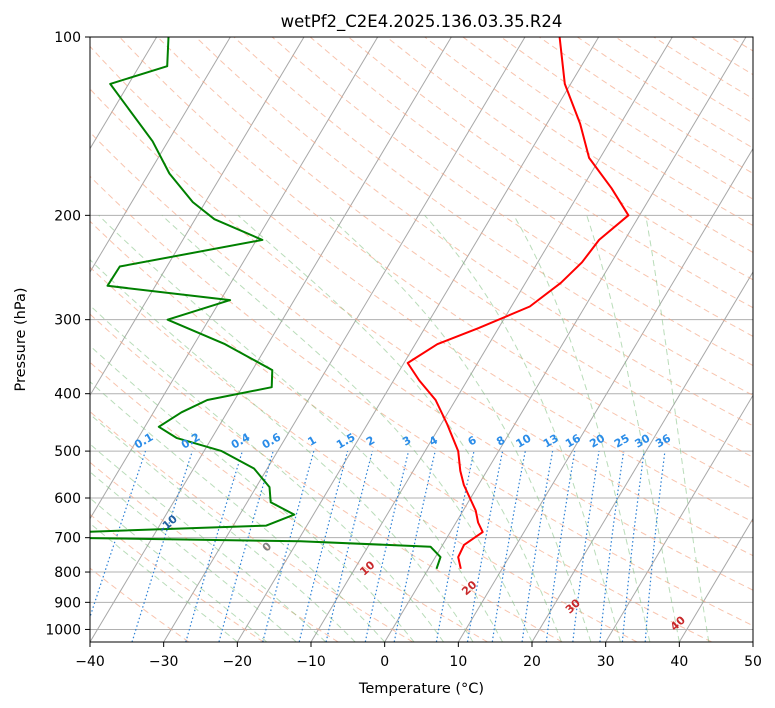 This screenshot has width=775, height=708. What do you see at coordinates (67, 38) in the screenshot?
I see `y-tick-label: 100` at bounding box center [67, 38].